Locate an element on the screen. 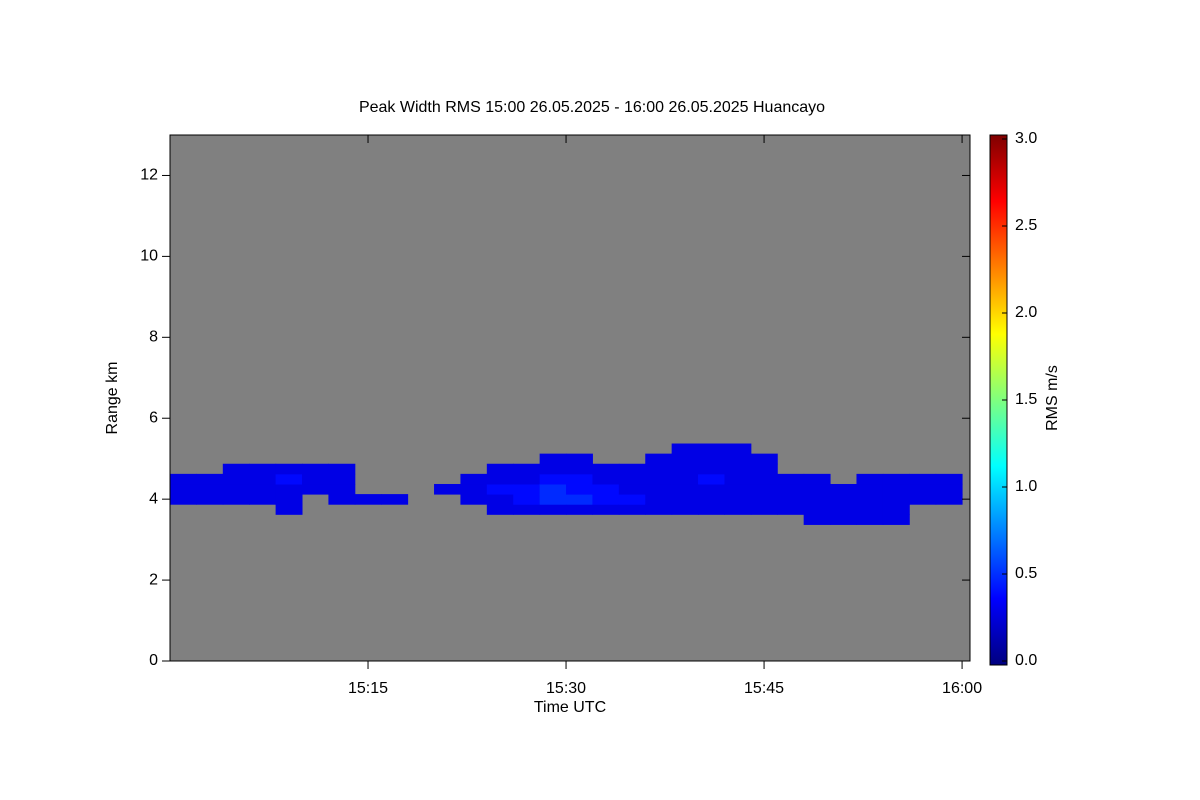 The height and width of the screenshot is (800, 1200). y-tick-label: 4 is located at coordinates (153, 498).